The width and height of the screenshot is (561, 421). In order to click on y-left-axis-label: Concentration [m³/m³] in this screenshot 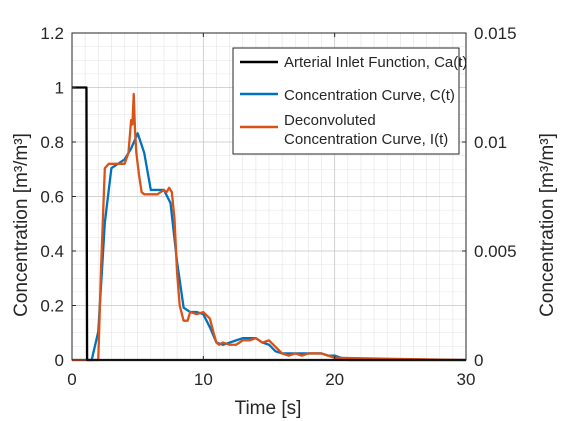, I will do `click(21, 225)`.